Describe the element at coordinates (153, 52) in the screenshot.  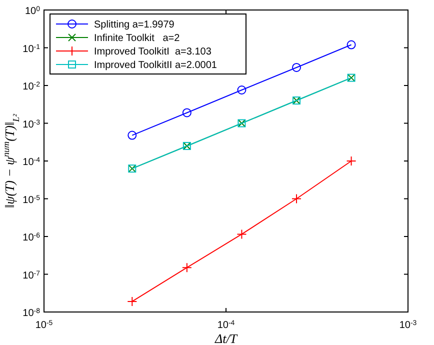
I see `legend-label: Improved ToolkitI a=3.103` at that location.